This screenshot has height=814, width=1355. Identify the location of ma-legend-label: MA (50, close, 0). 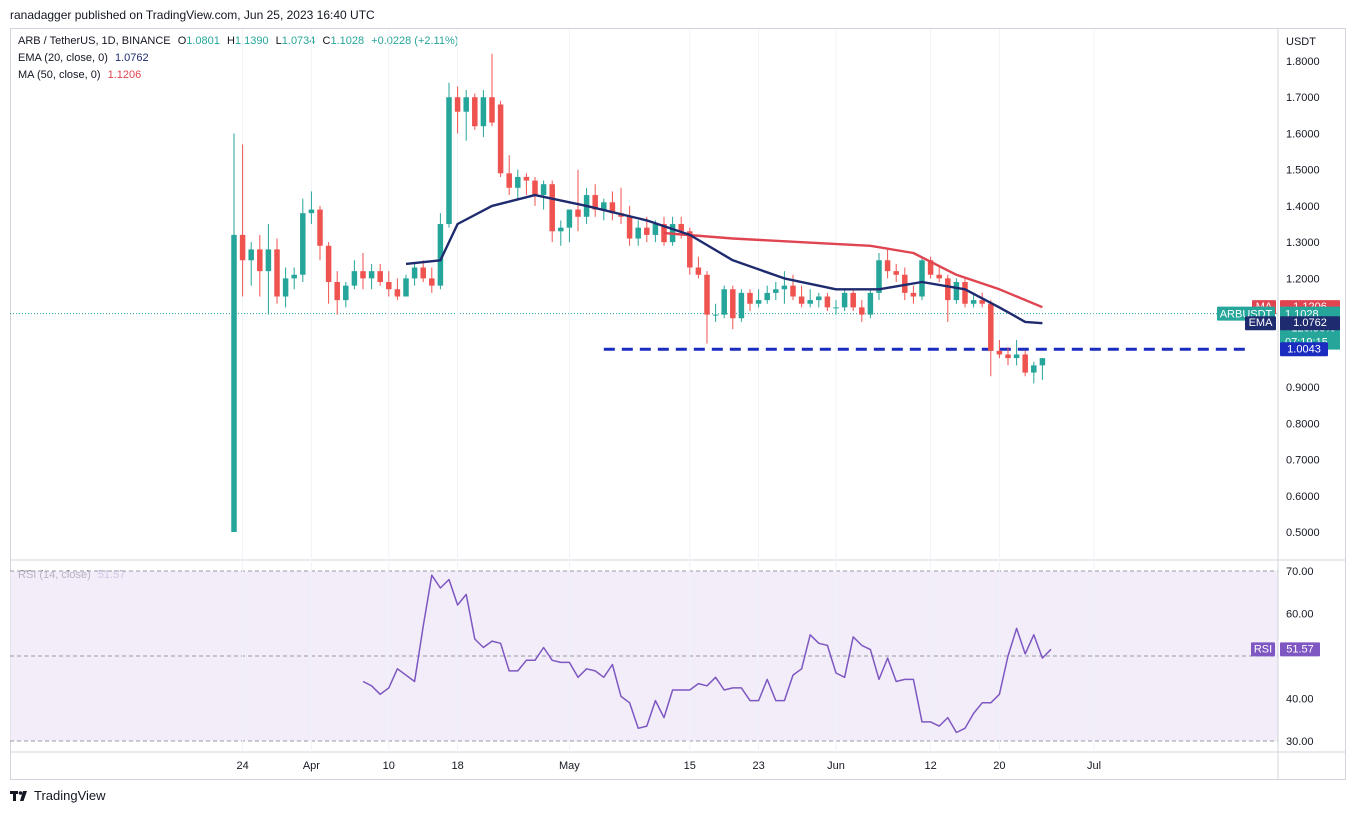
(59, 75).